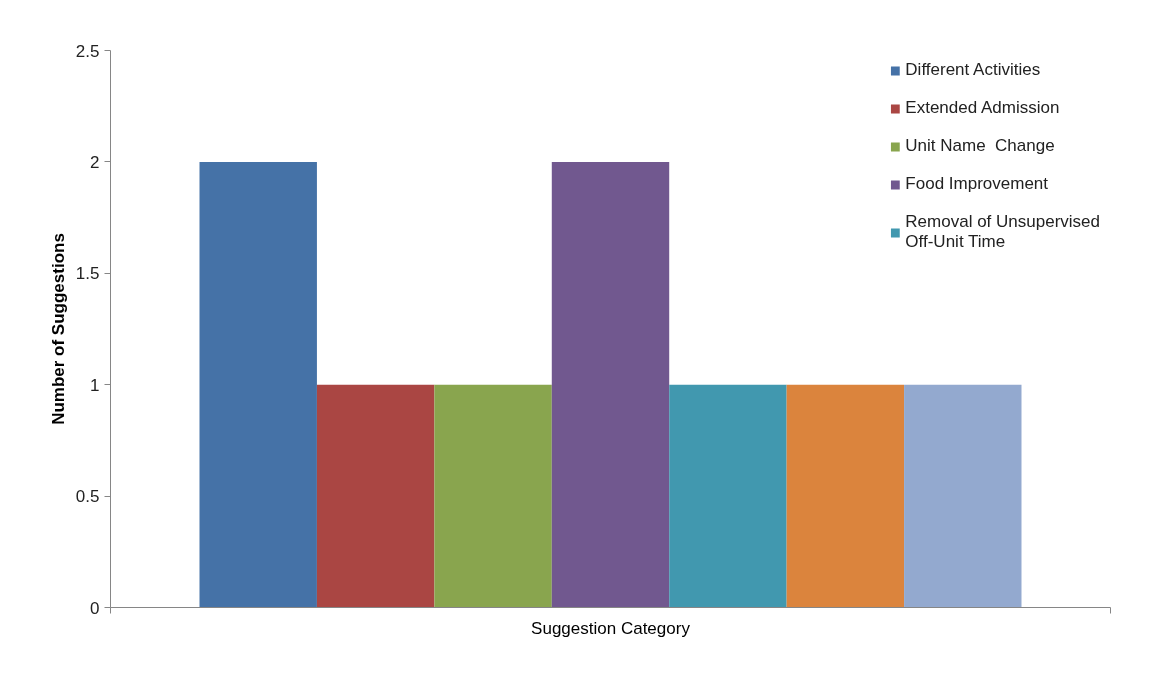 The image size is (1155, 677). I want to click on y-tick-label: 0.5, so click(87, 497).